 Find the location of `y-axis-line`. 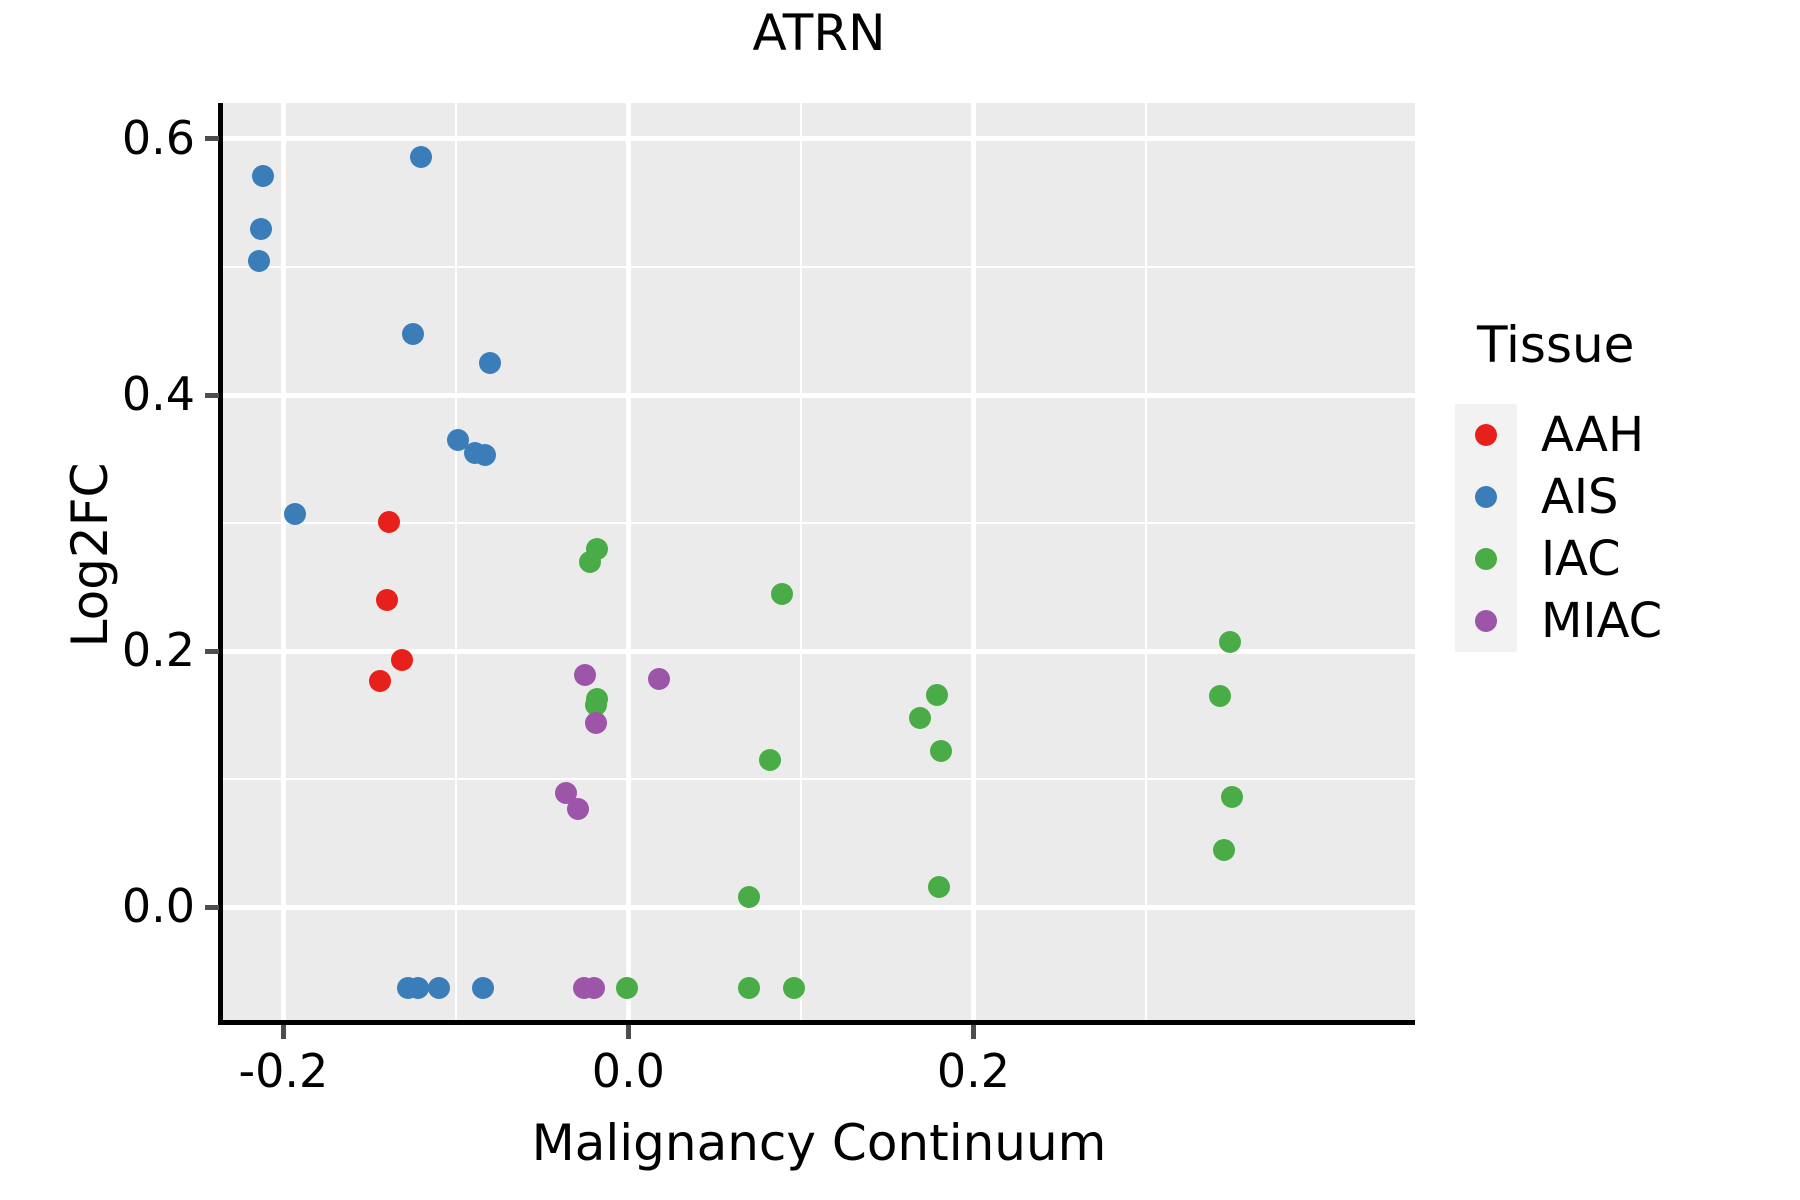

y-axis-line is located at coordinates (220, 561).